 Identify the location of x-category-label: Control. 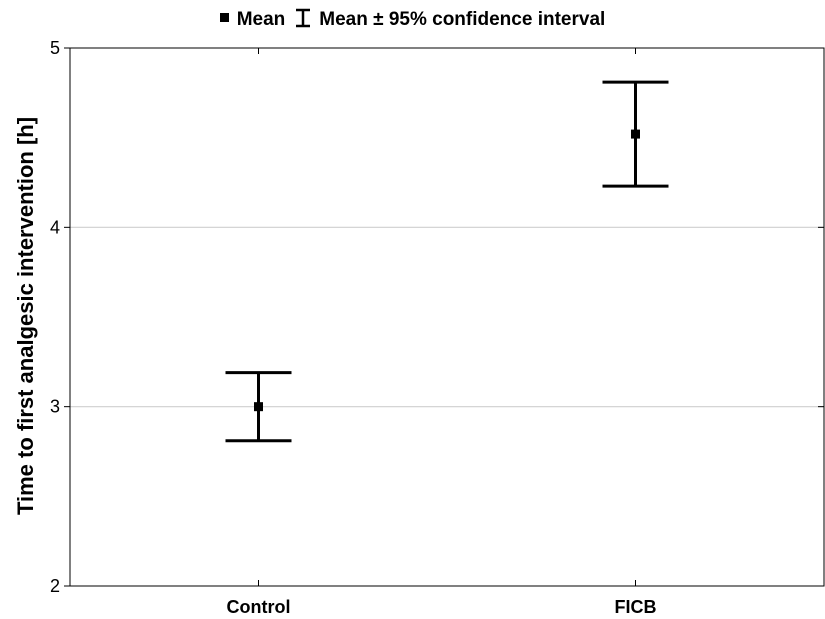
(259, 607).